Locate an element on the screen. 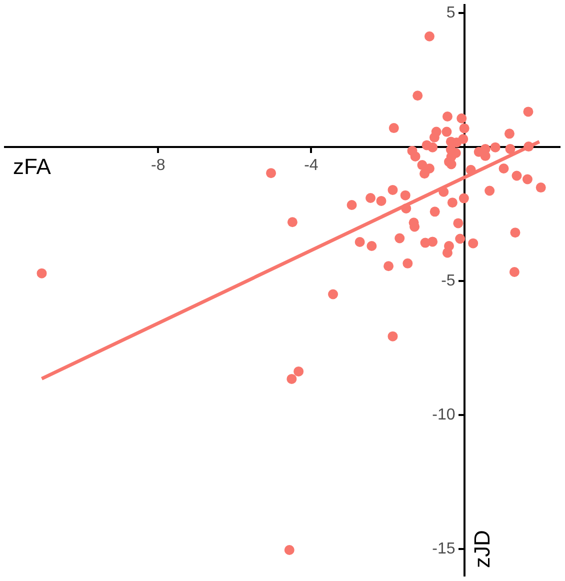 The image size is (565, 581). y-tick-label: 5 is located at coordinates (451, 13).